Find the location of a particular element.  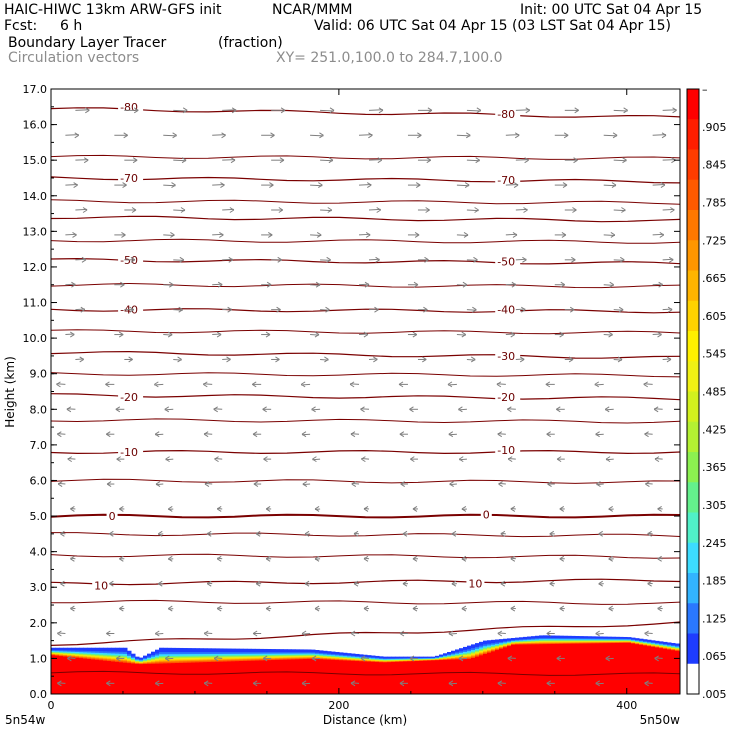

contour-label: -70 is located at coordinates (506, 180).